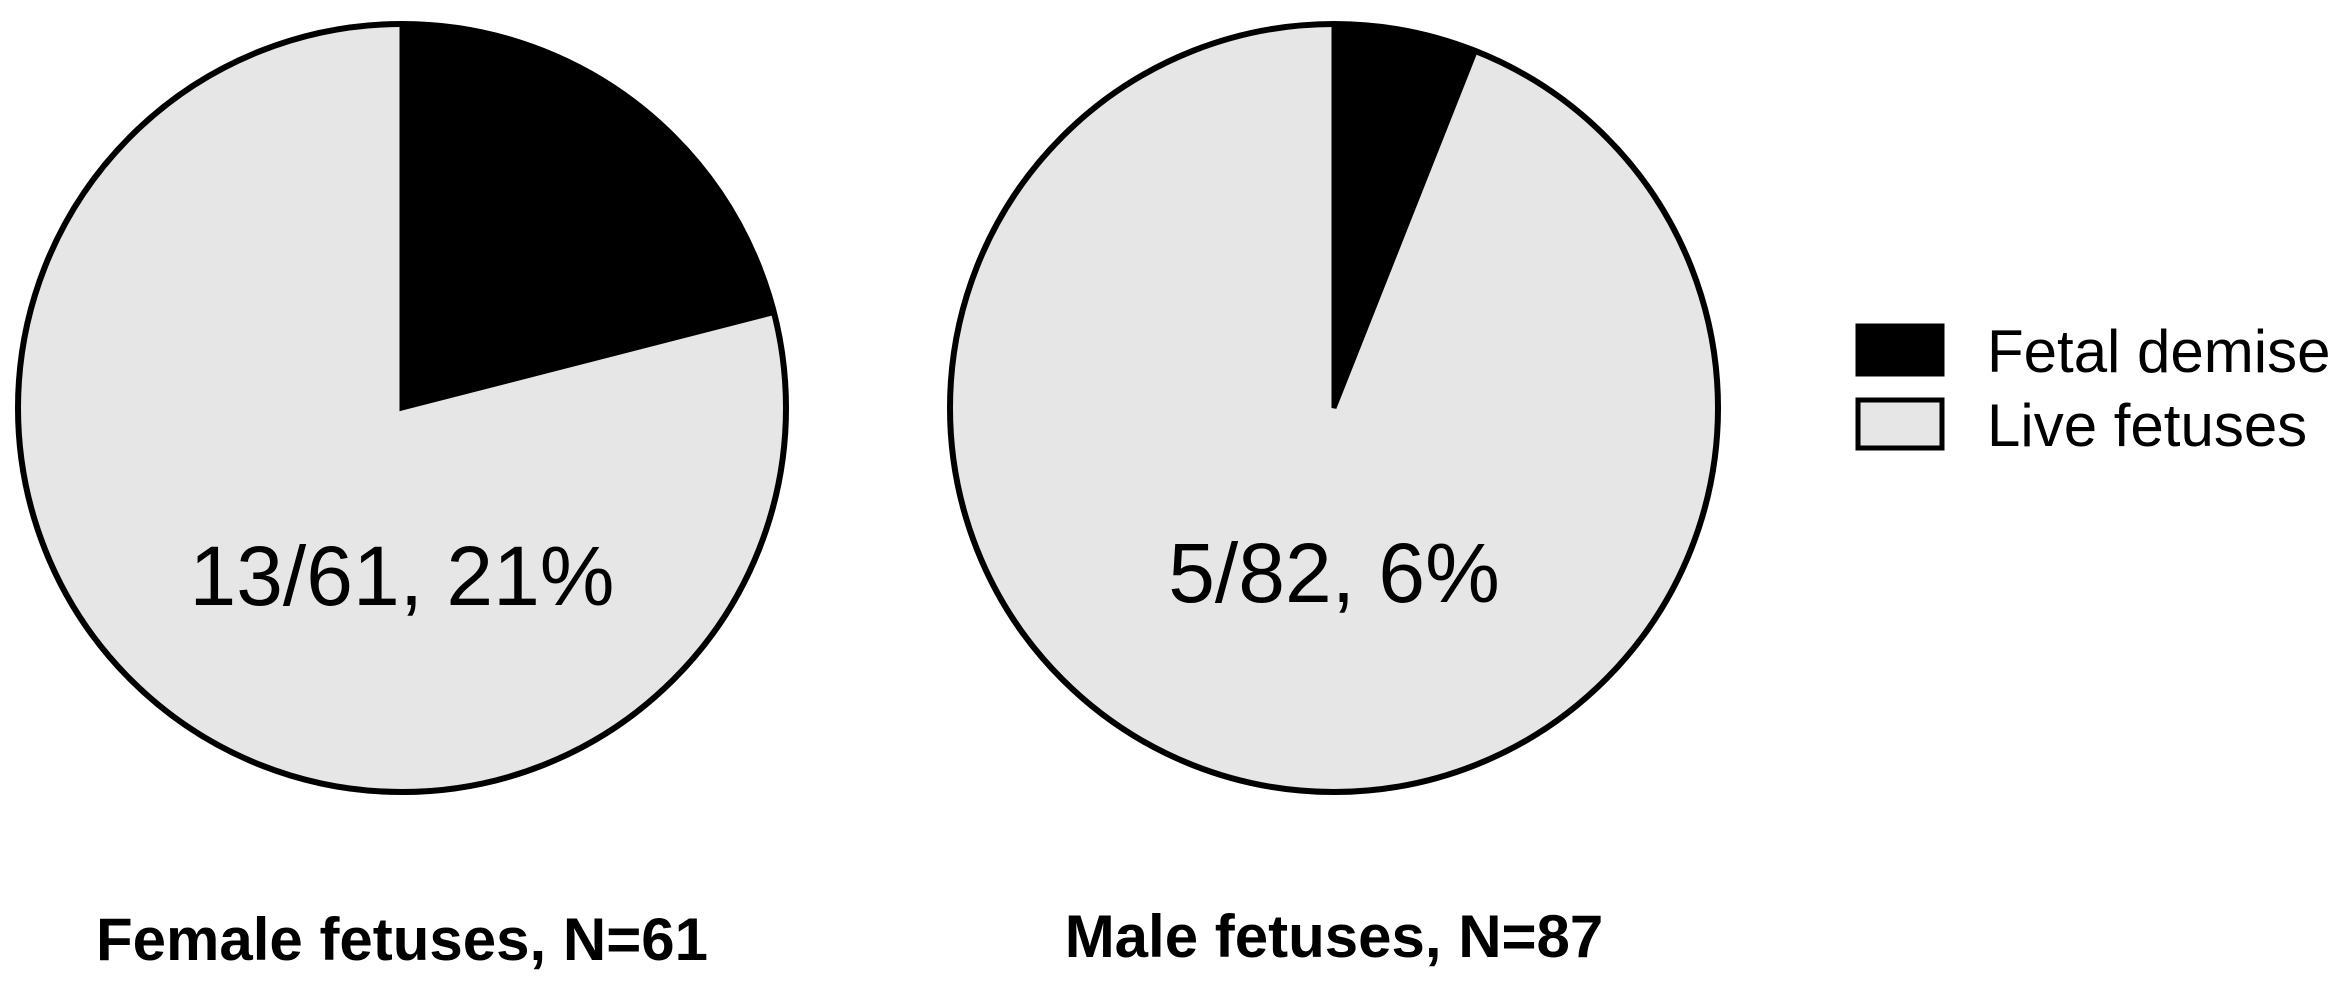  Describe the element at coordinates (1334, 573) in the screenshot. I see `male-pie-center-label: 5/82, 6%` at that location.